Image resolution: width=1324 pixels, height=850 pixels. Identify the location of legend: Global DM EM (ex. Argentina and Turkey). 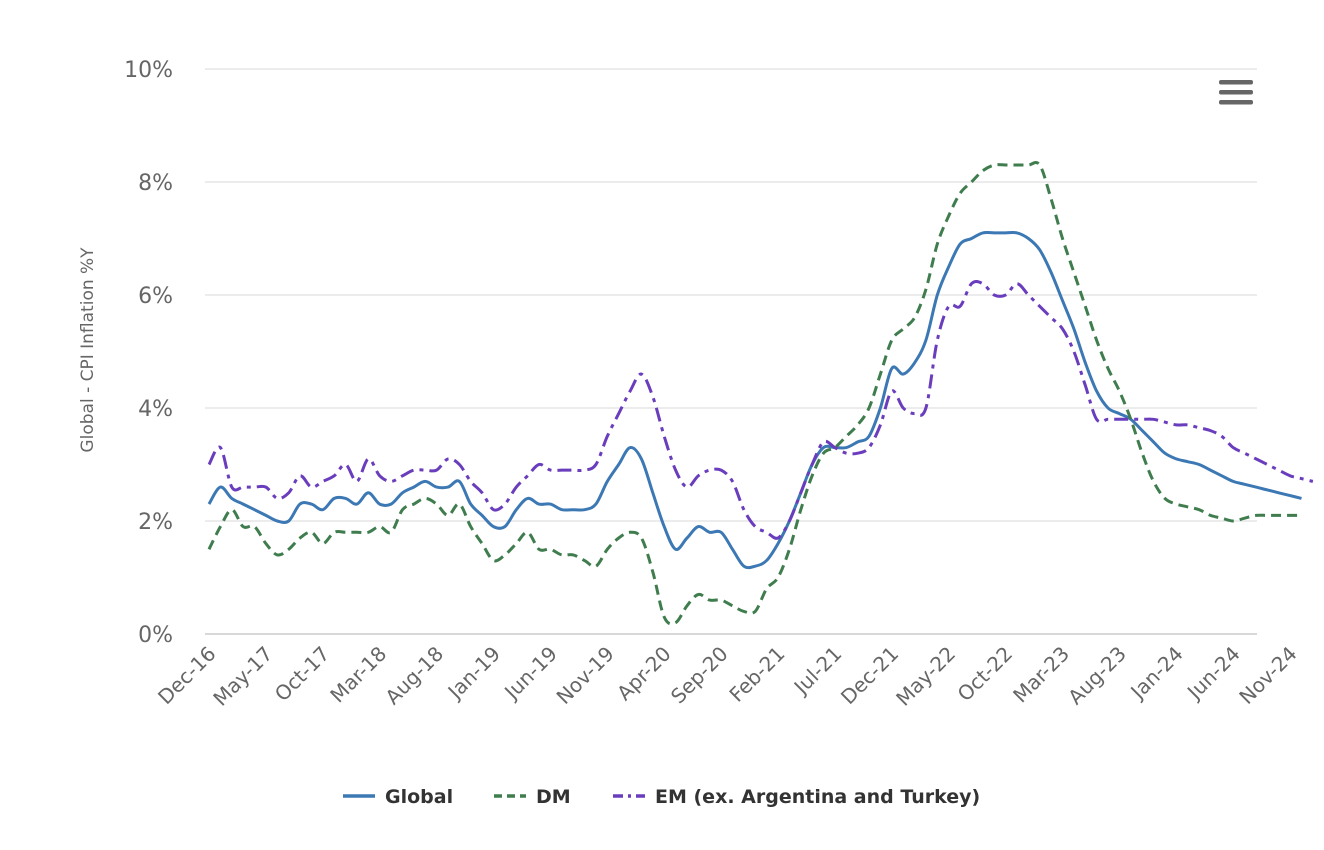
(661, 797).